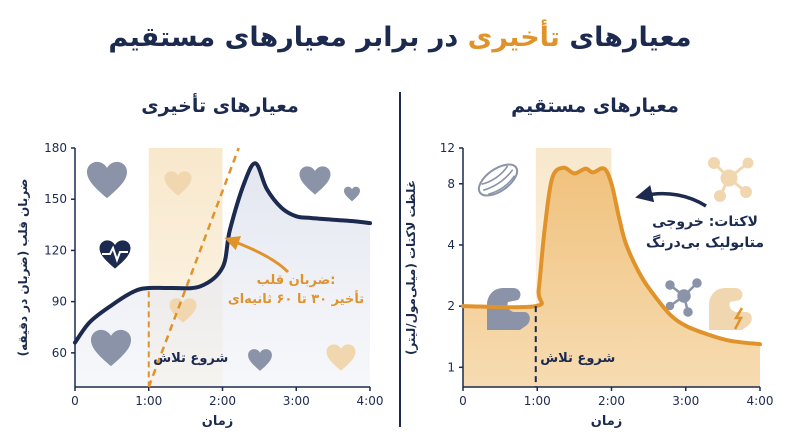  I want to click on left-note-line1: ضربان قلب:, so click(296, 280).